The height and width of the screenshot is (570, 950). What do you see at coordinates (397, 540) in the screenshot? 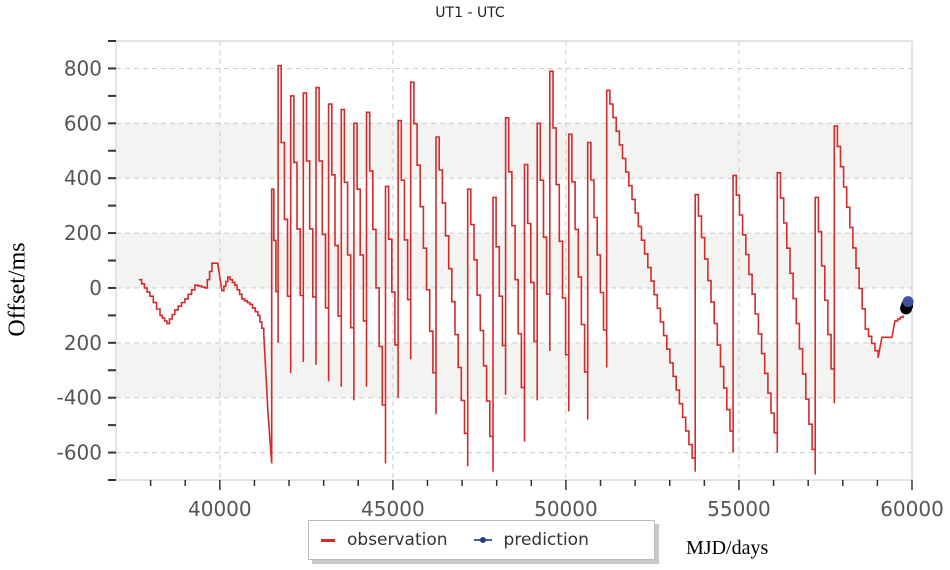
I see `legend-label-observation: observation` at bounding box center [397, 540].